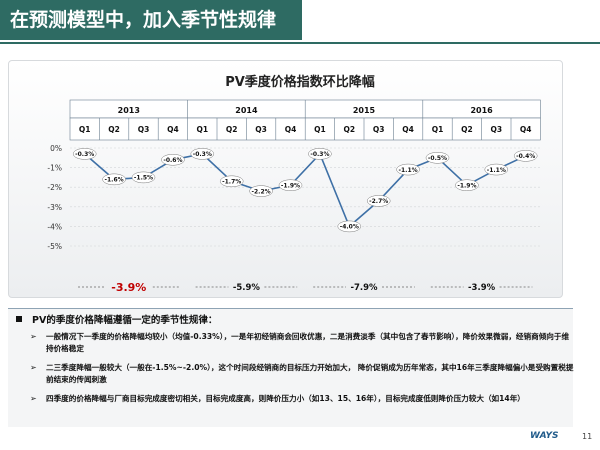 This screenshot has height=450, width=600. I want to click on notes-heading: PV的季度价格降幅遵循一定的季节性规律：, so click(116, 319).